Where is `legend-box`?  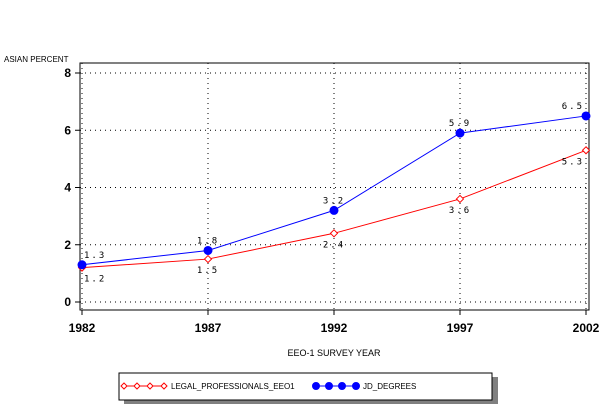
legend-box is located at coordinates (305, 386).